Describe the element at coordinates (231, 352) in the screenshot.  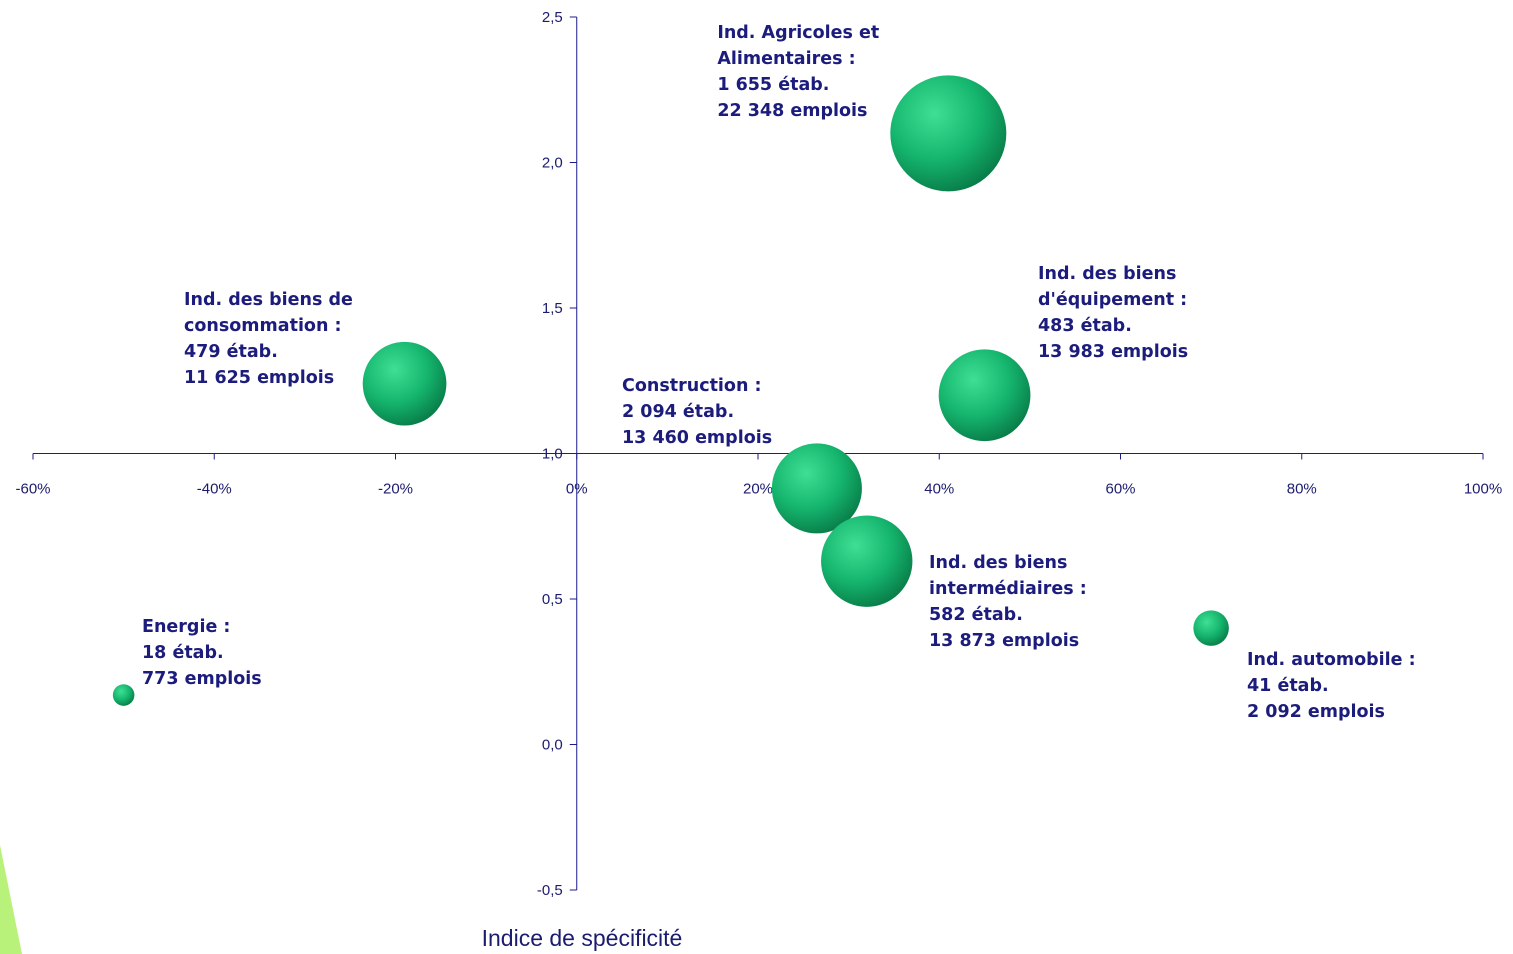
I see `bubble-label-line: 479 étab.` at that location.